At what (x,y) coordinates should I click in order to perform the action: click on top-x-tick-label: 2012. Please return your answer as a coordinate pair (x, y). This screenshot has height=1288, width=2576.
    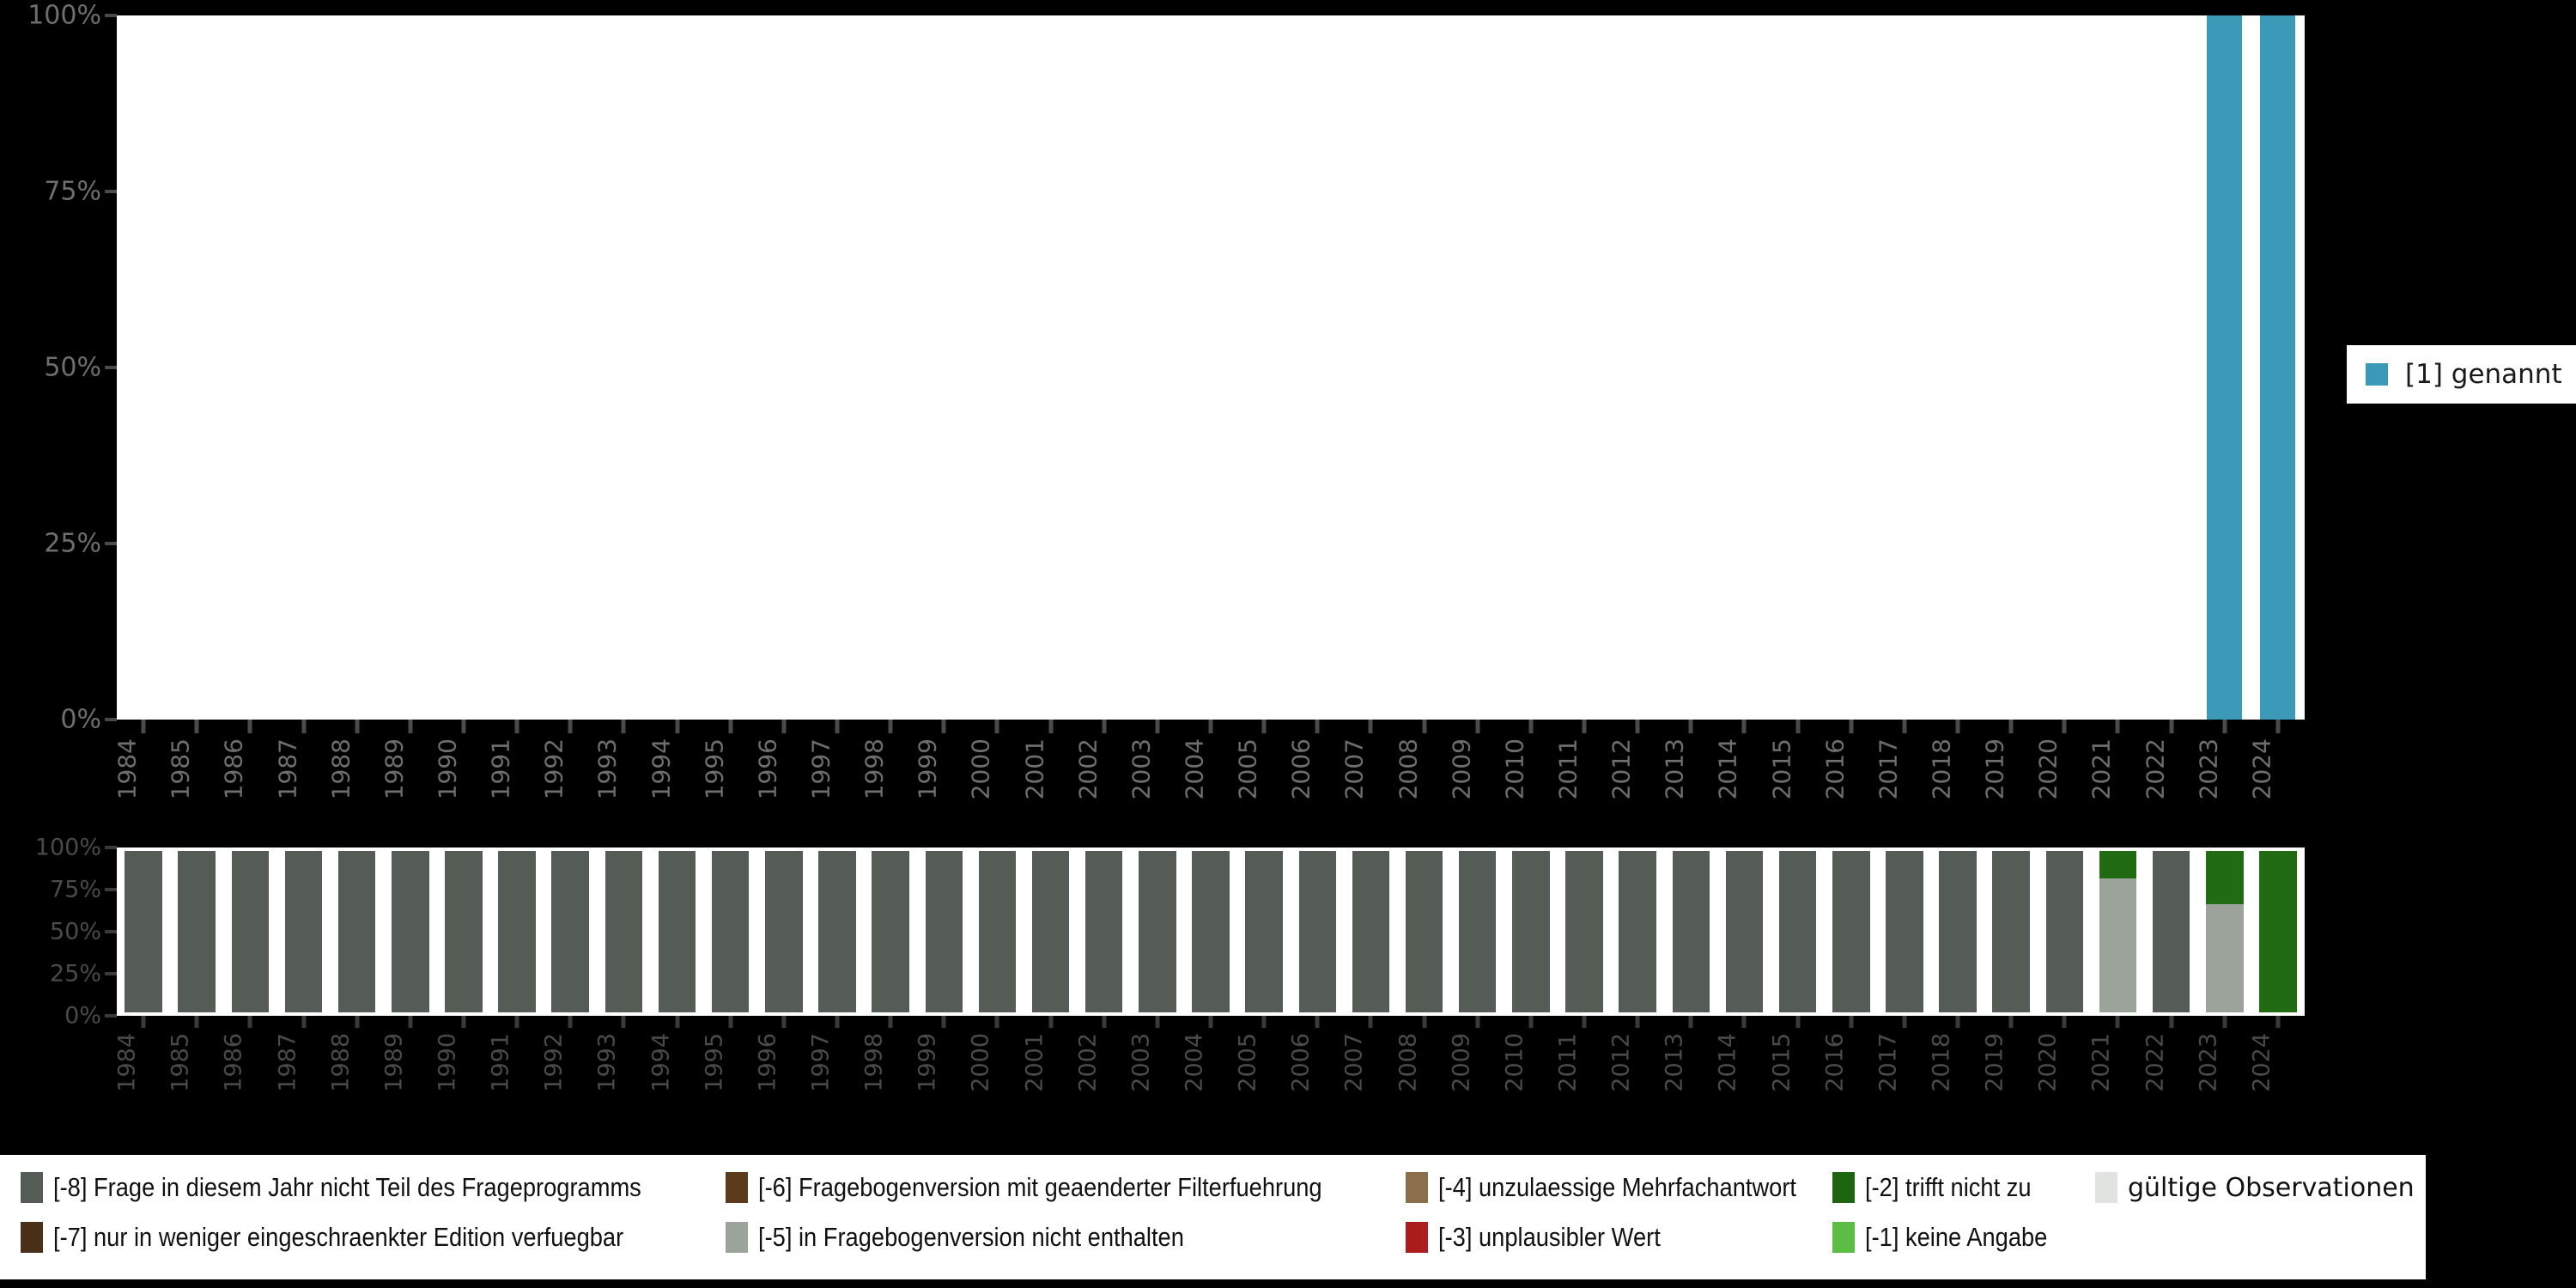
    Looking at the image, I should click on (1621, 769).